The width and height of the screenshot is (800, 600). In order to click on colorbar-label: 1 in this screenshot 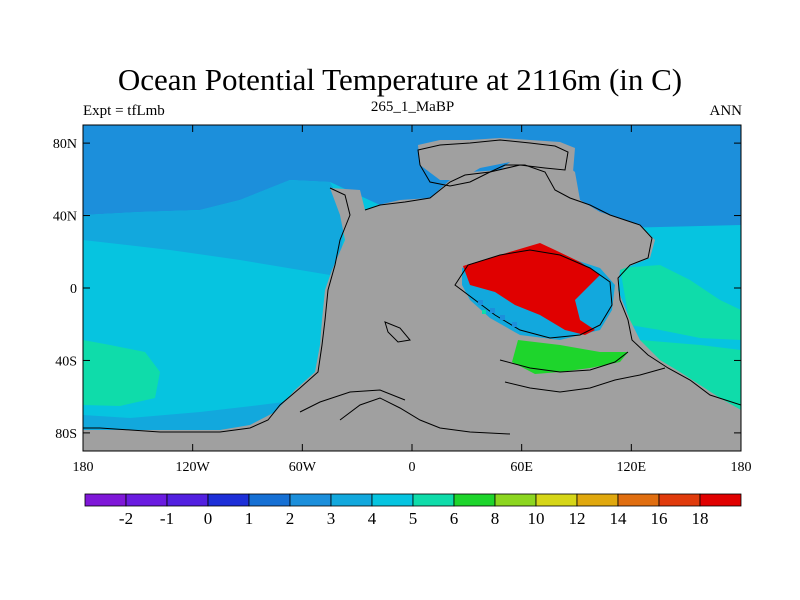, I will do `click(249, 518)`.